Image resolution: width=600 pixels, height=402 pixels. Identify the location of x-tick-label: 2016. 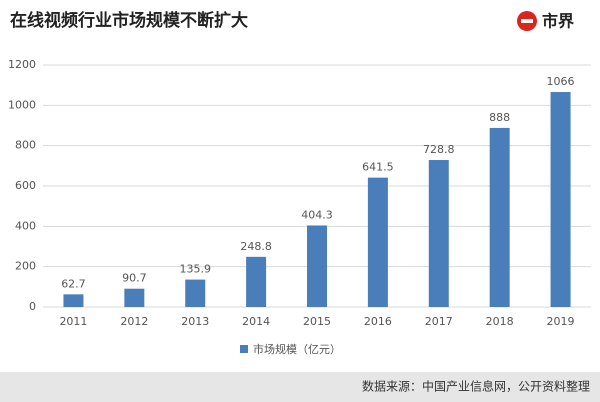
(378, 321).